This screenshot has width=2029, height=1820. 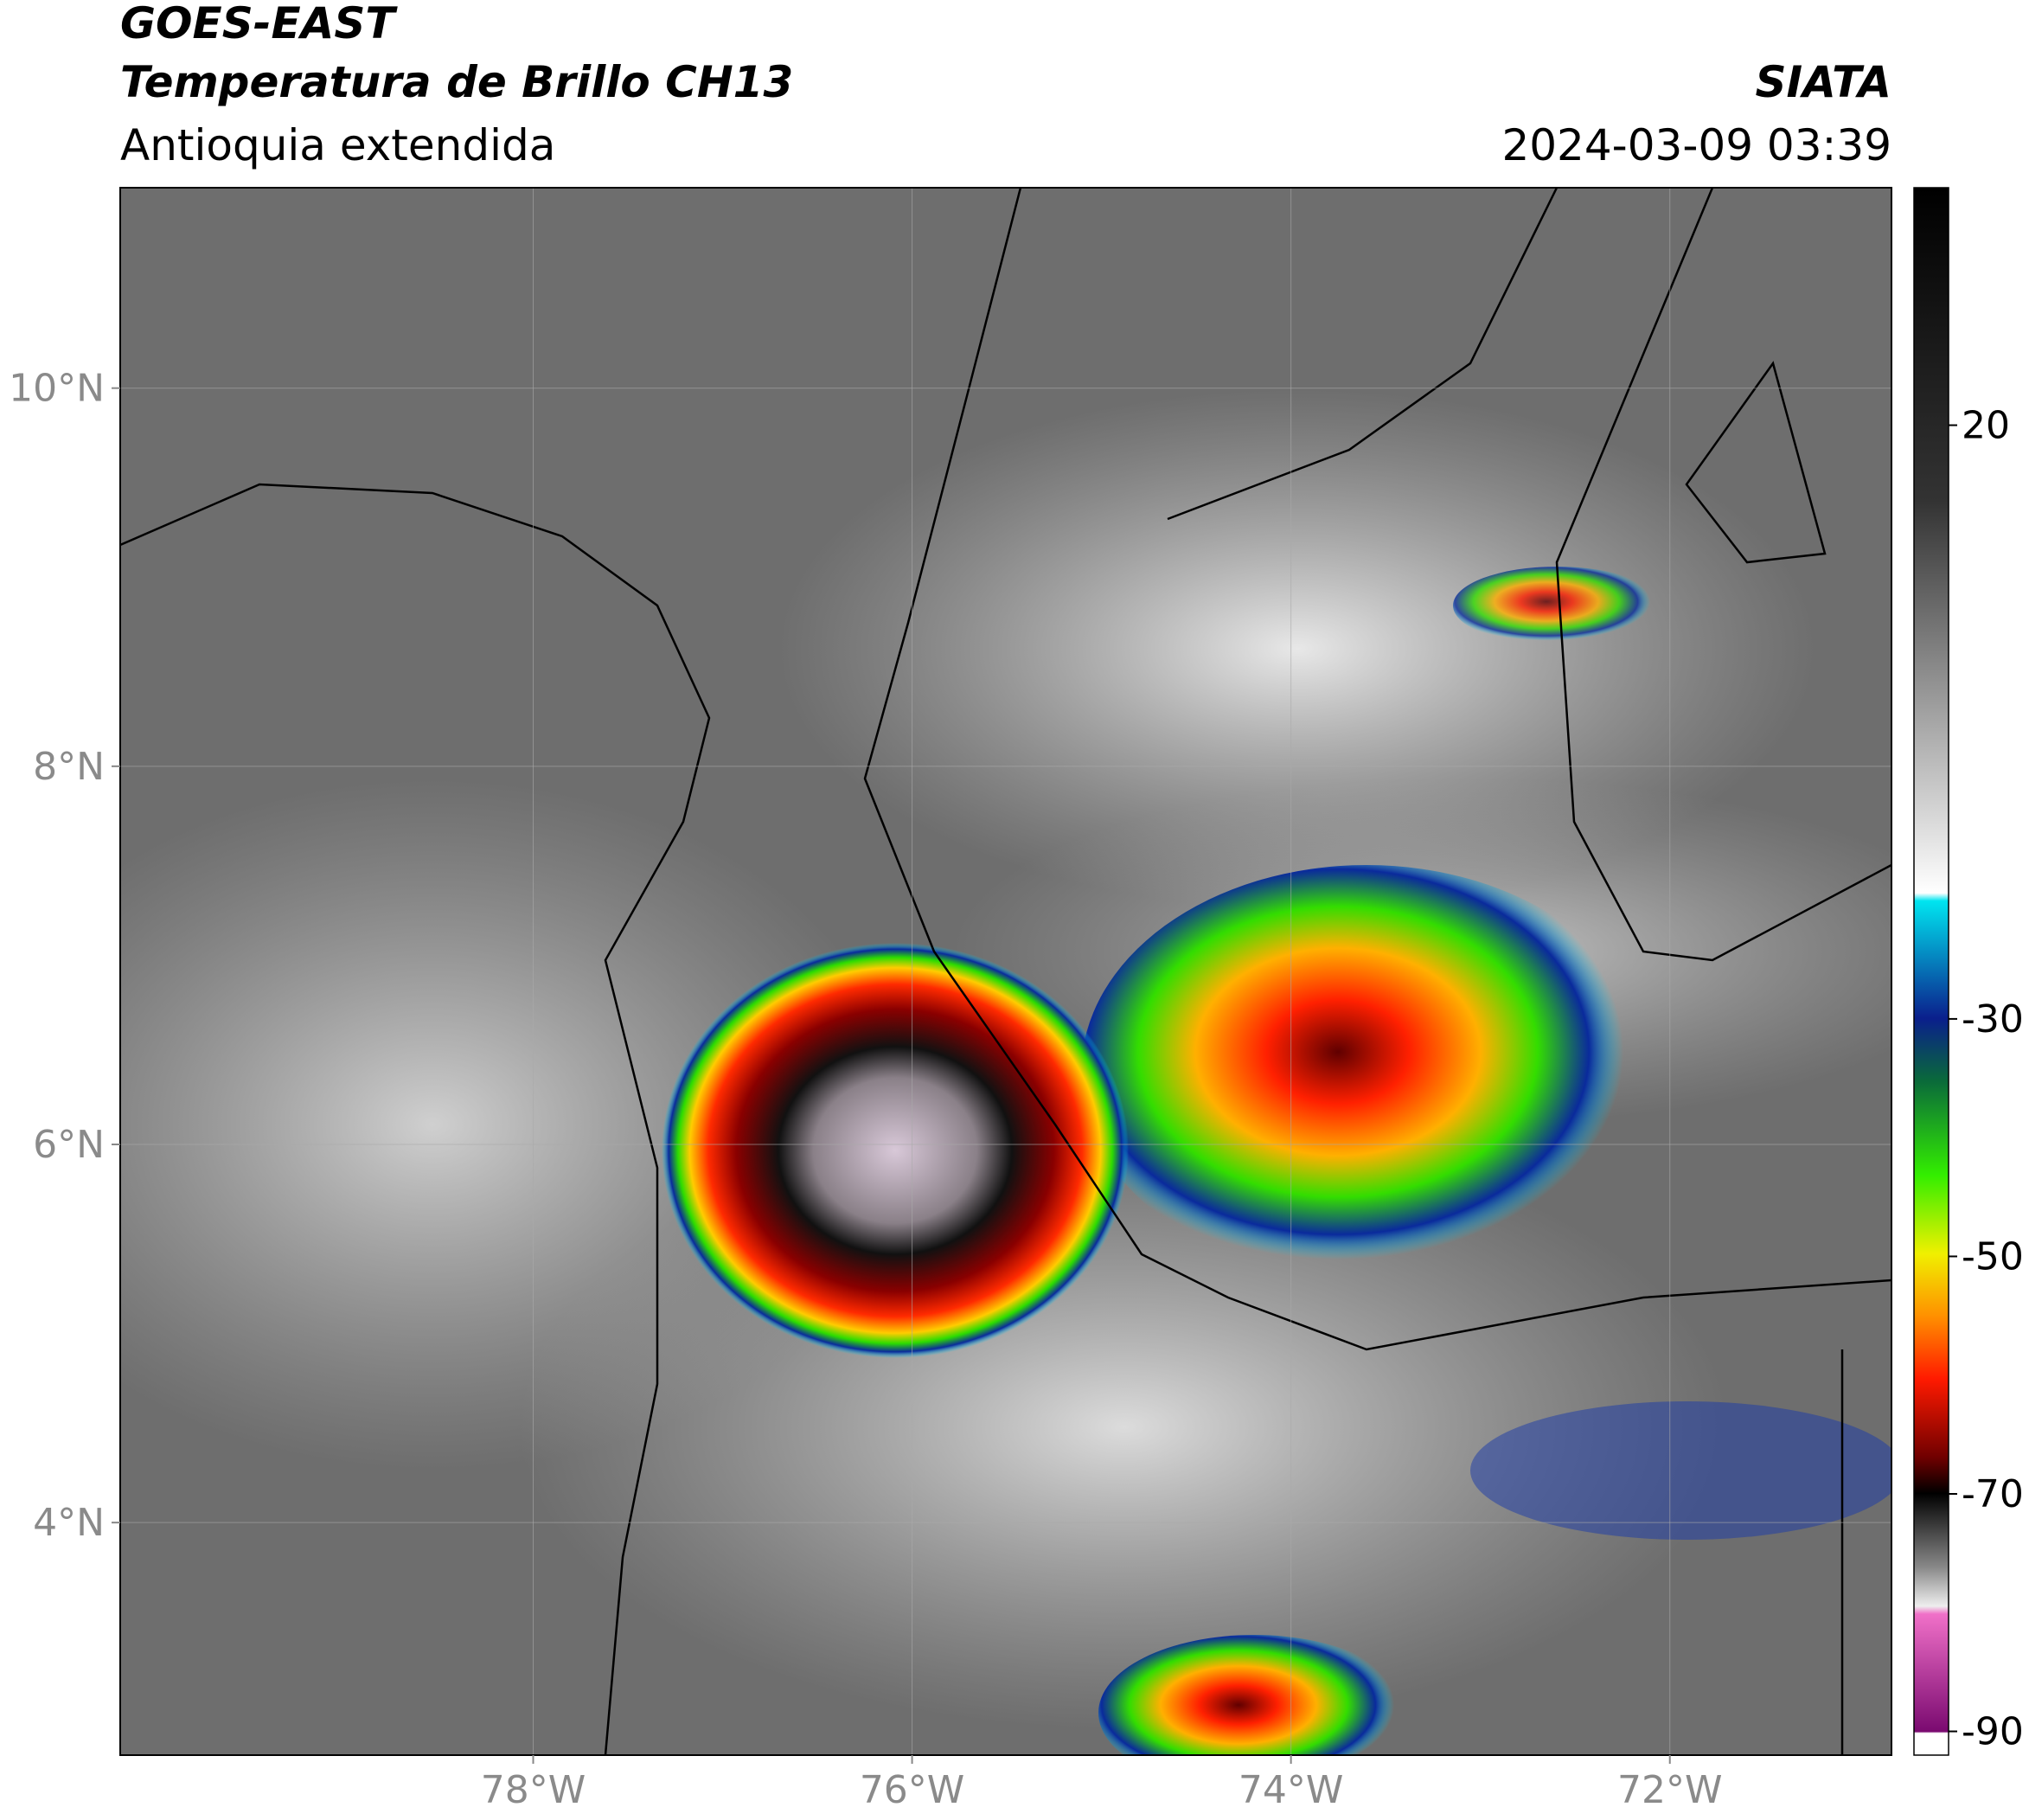 What do you see at coordinates (1993, 1256) in the screenshot?
I see `colorbar-tick-label: -50` at bounding box center [1993, 1256].